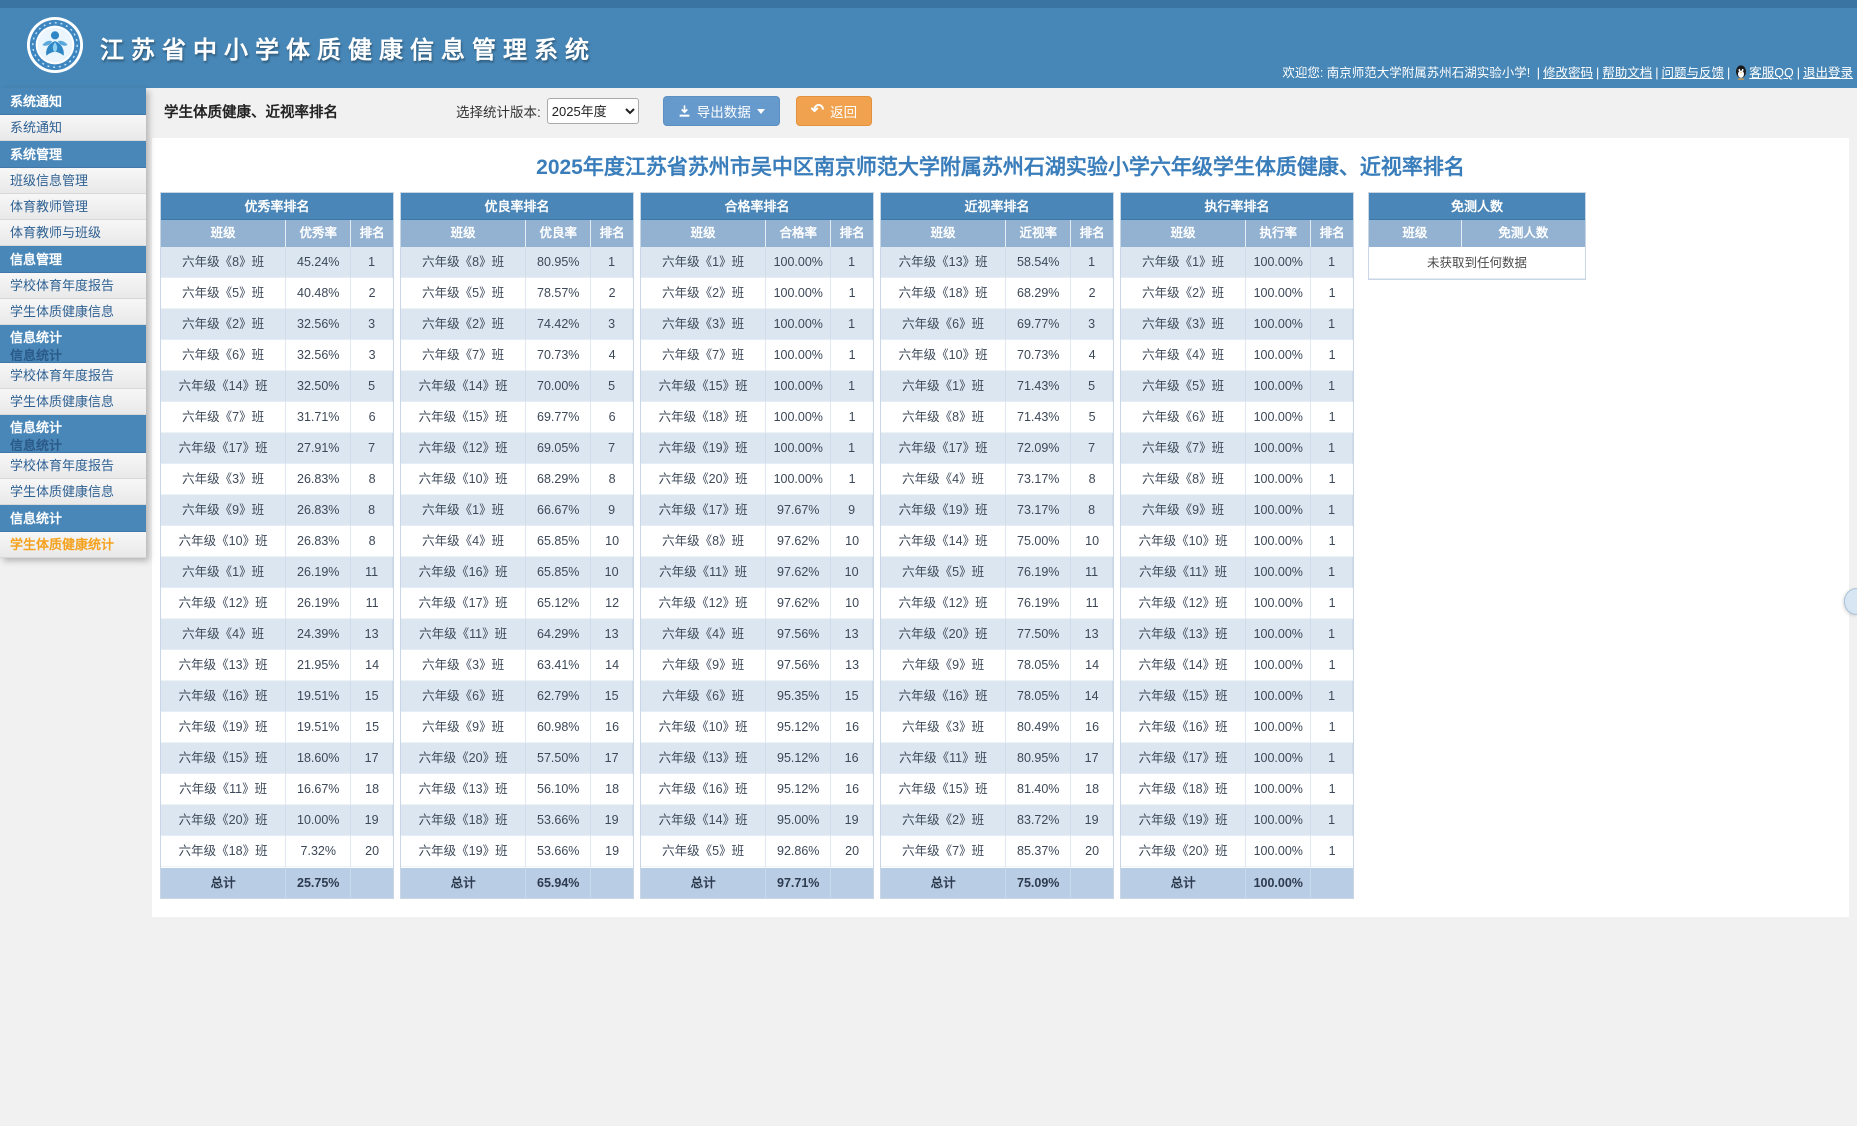  What do you see at coordinates (73, 259) in the screenshot?
I see `sidebar-section-header: 信息管理` at bounding box center [73, 259].